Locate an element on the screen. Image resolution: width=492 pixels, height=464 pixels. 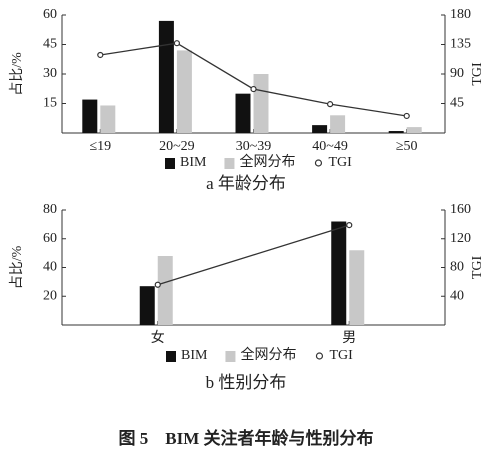
y2-tick-label: 90 is located at coordinates (457, 73).